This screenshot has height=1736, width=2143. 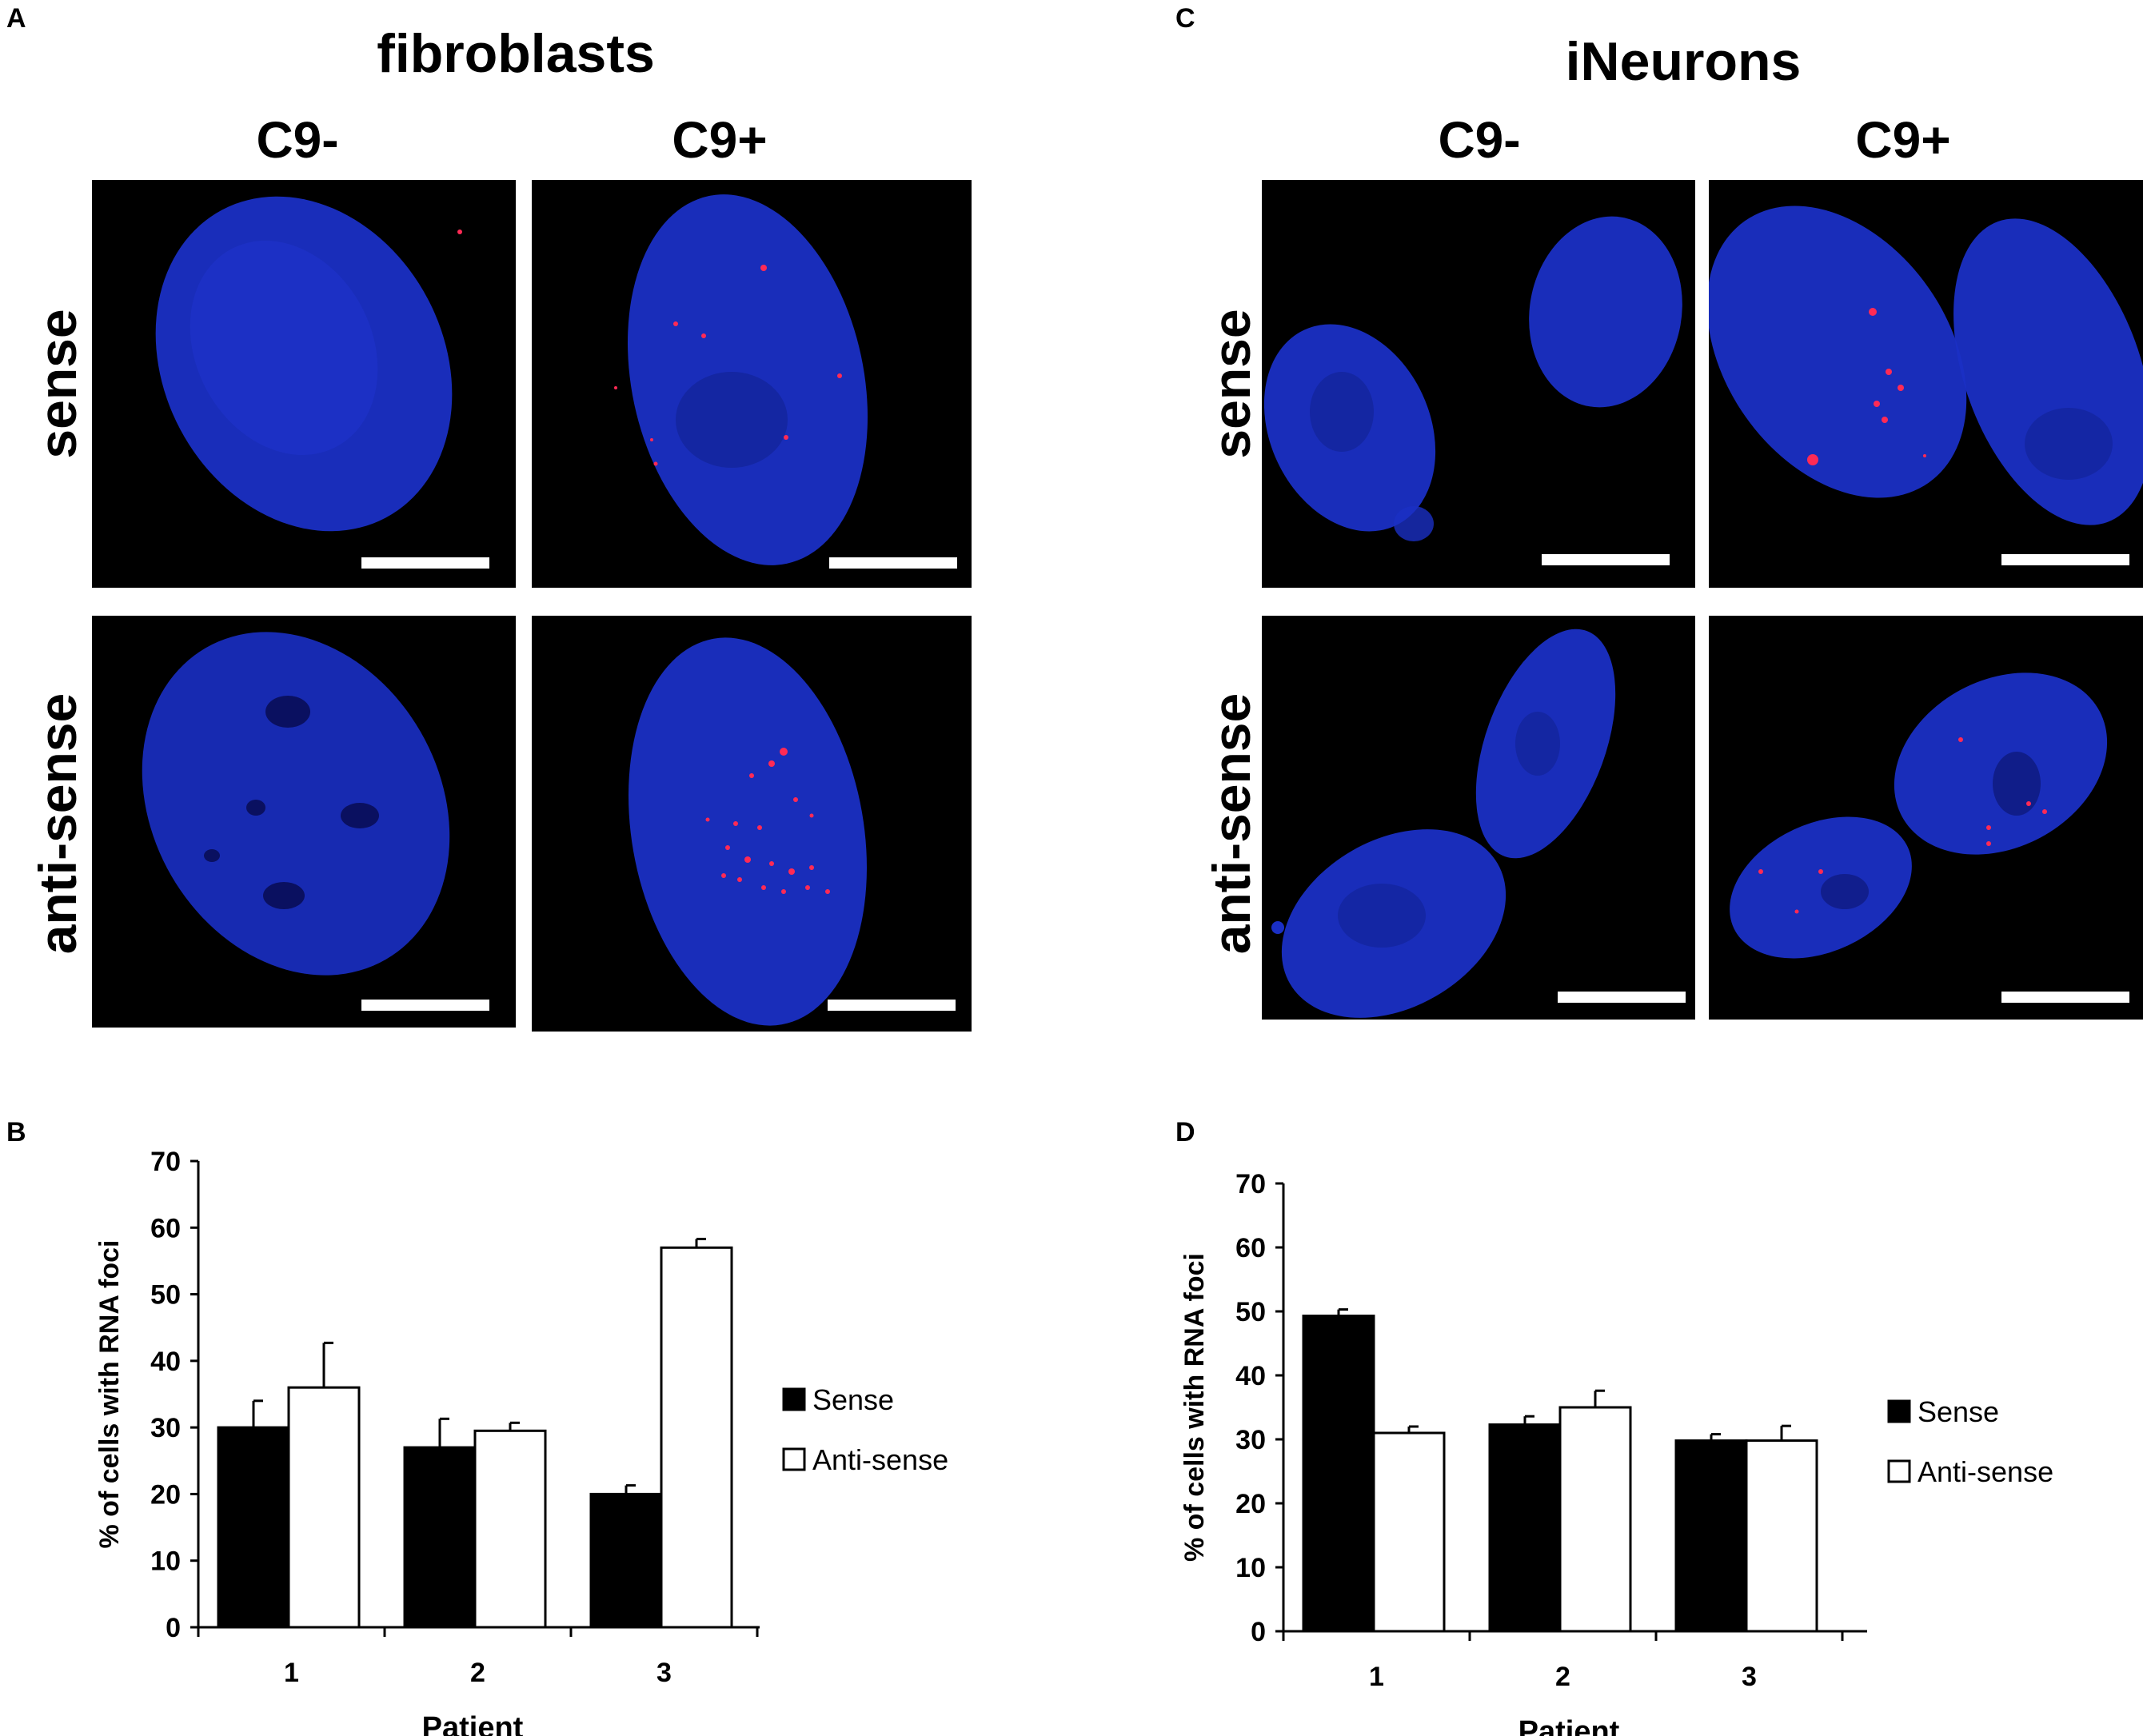 I want to click on panel-letter-c: C, so click(x=1185, y=18).